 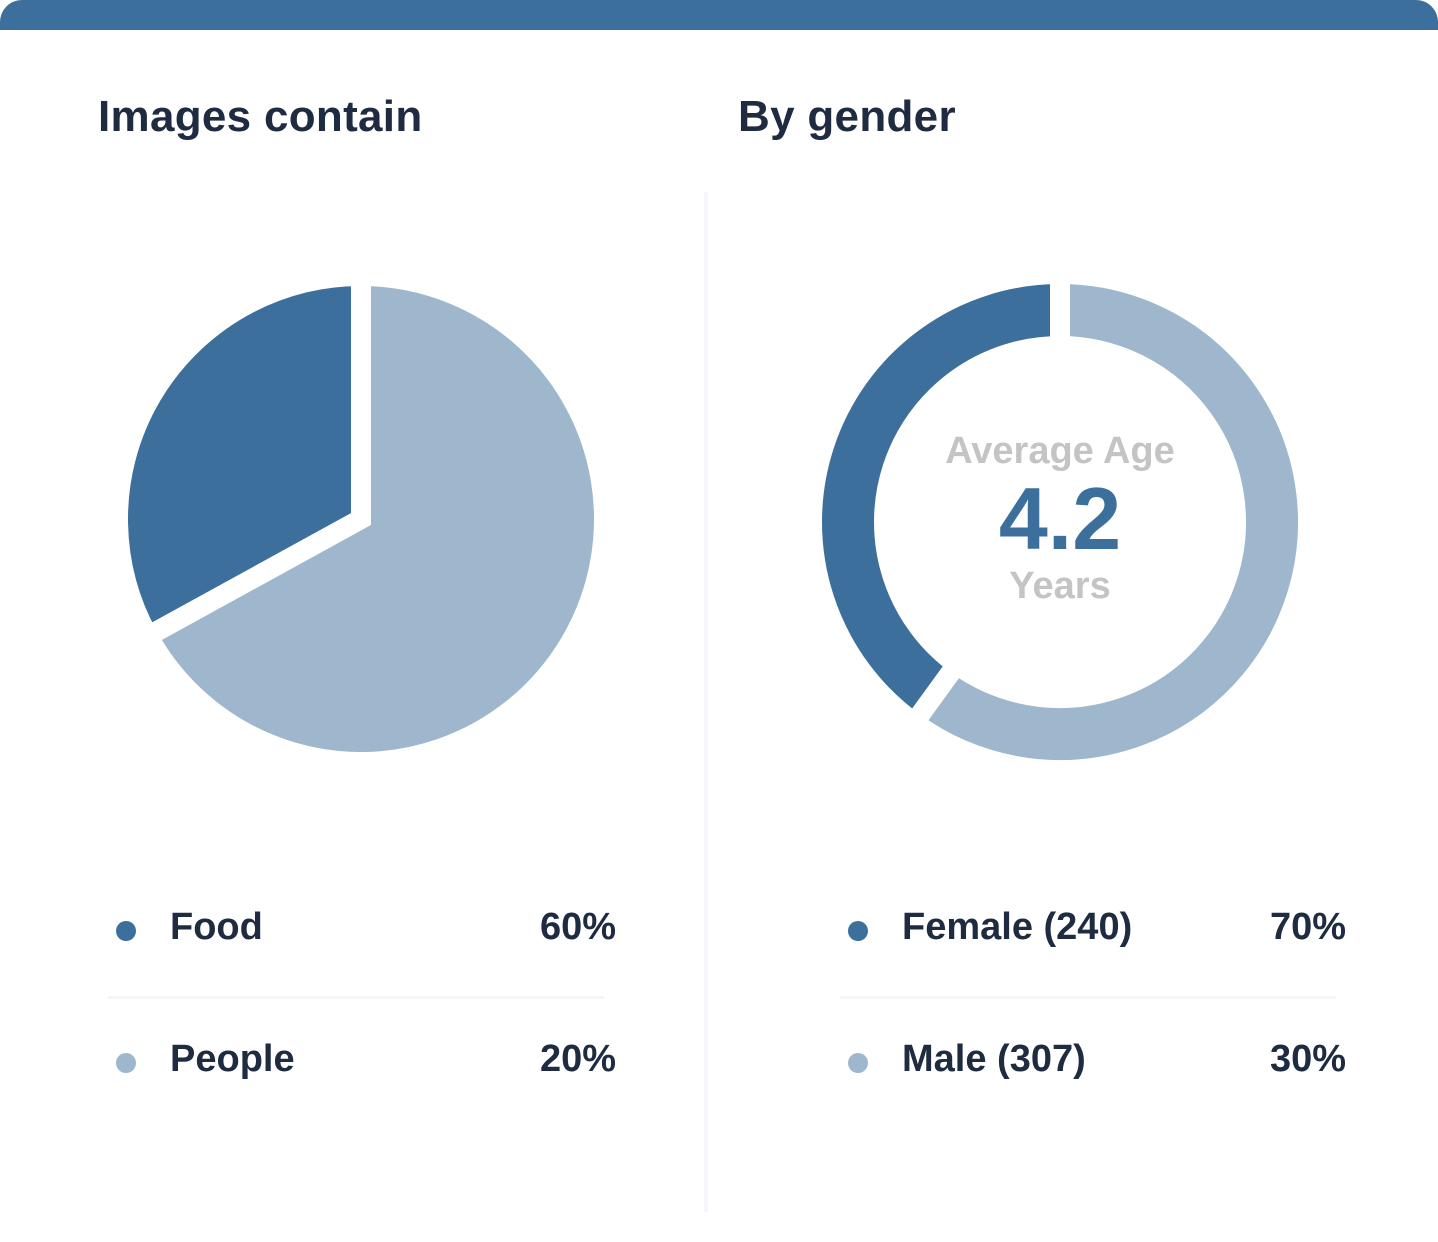 I want to click on legend-item-people: People 20%, so click(x=362, y=1084).